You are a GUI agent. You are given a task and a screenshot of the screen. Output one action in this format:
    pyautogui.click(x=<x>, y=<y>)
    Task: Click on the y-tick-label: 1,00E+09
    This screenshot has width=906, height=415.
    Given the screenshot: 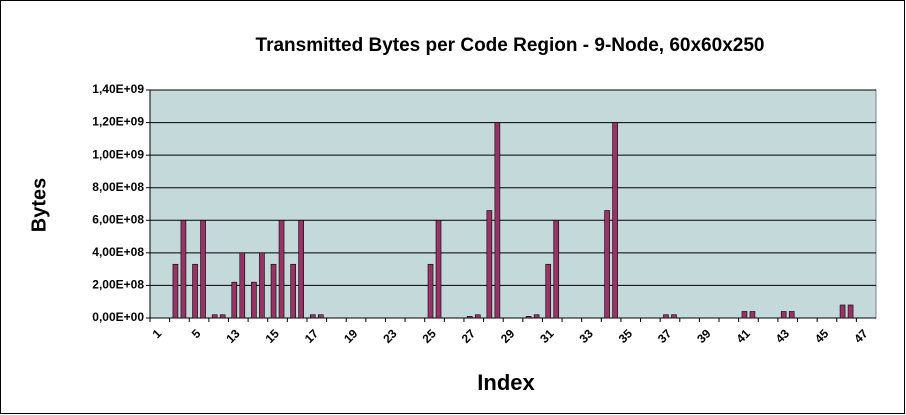 What is the action you would take?
    pyautogui.click(x=118, y=154)
    